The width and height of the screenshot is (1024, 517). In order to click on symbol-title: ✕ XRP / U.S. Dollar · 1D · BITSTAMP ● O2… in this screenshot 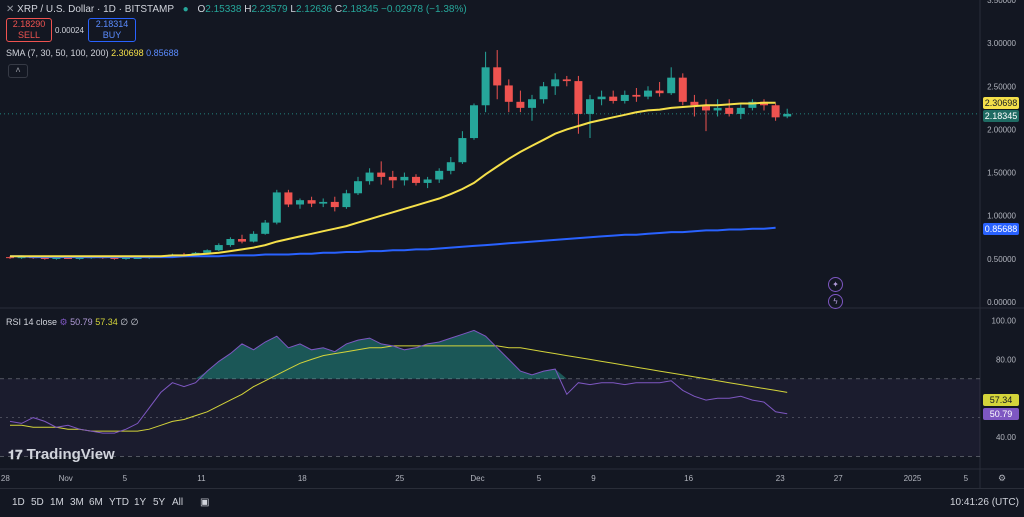, I will do `click(236, 9)`.